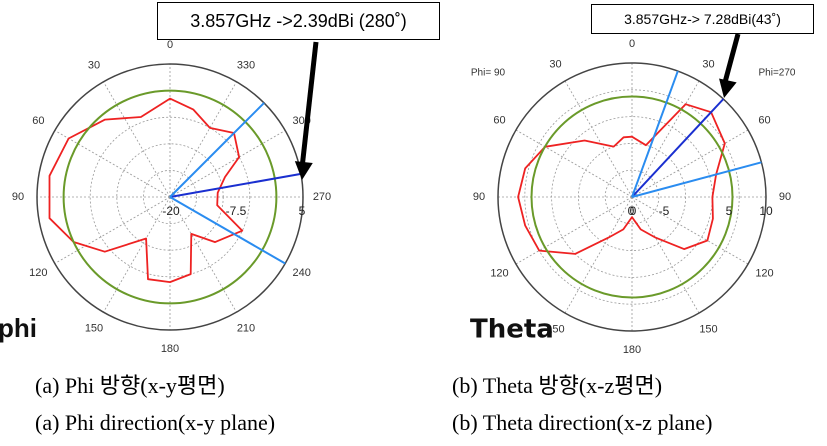  Describe the element at coordinates (170, 349) in the screenshot. I see `phi-angle-tick-label: 180` at that location.